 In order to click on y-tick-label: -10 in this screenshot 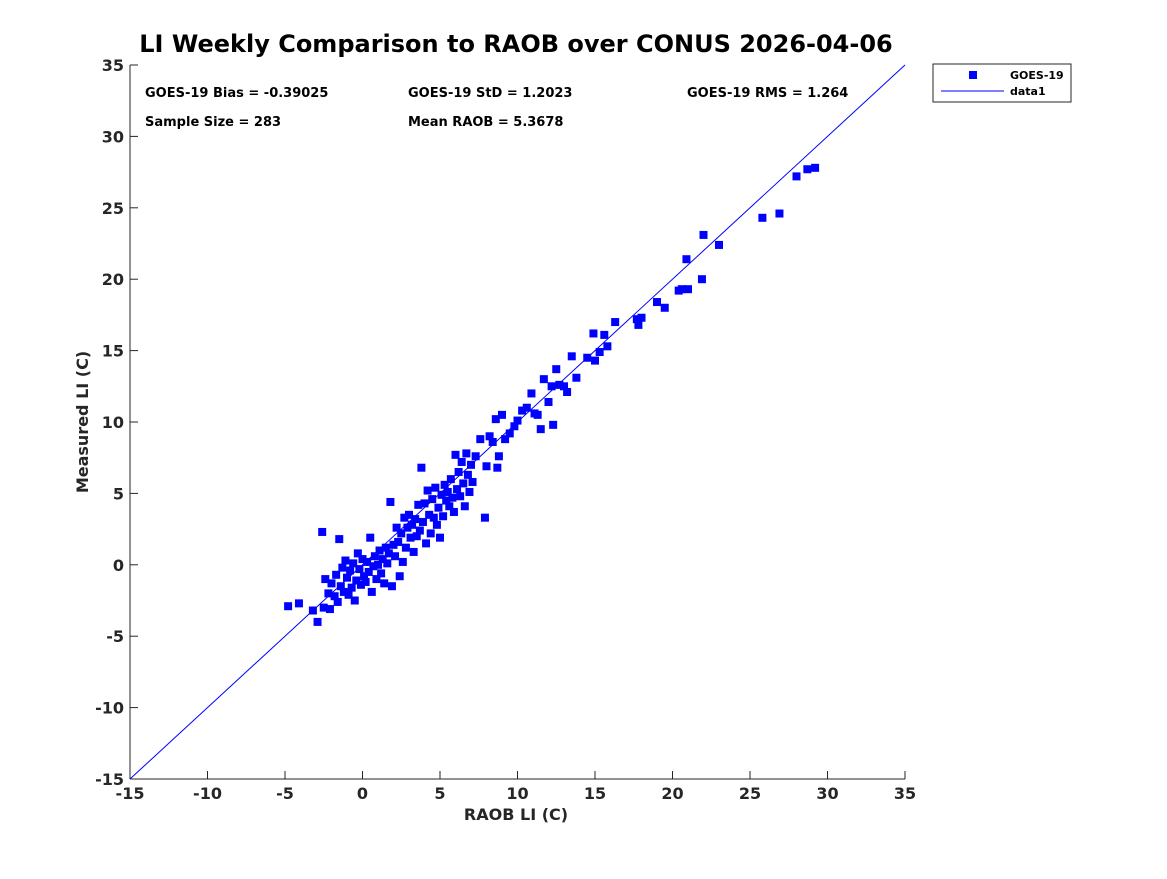, I will do `click(109, 708)`.